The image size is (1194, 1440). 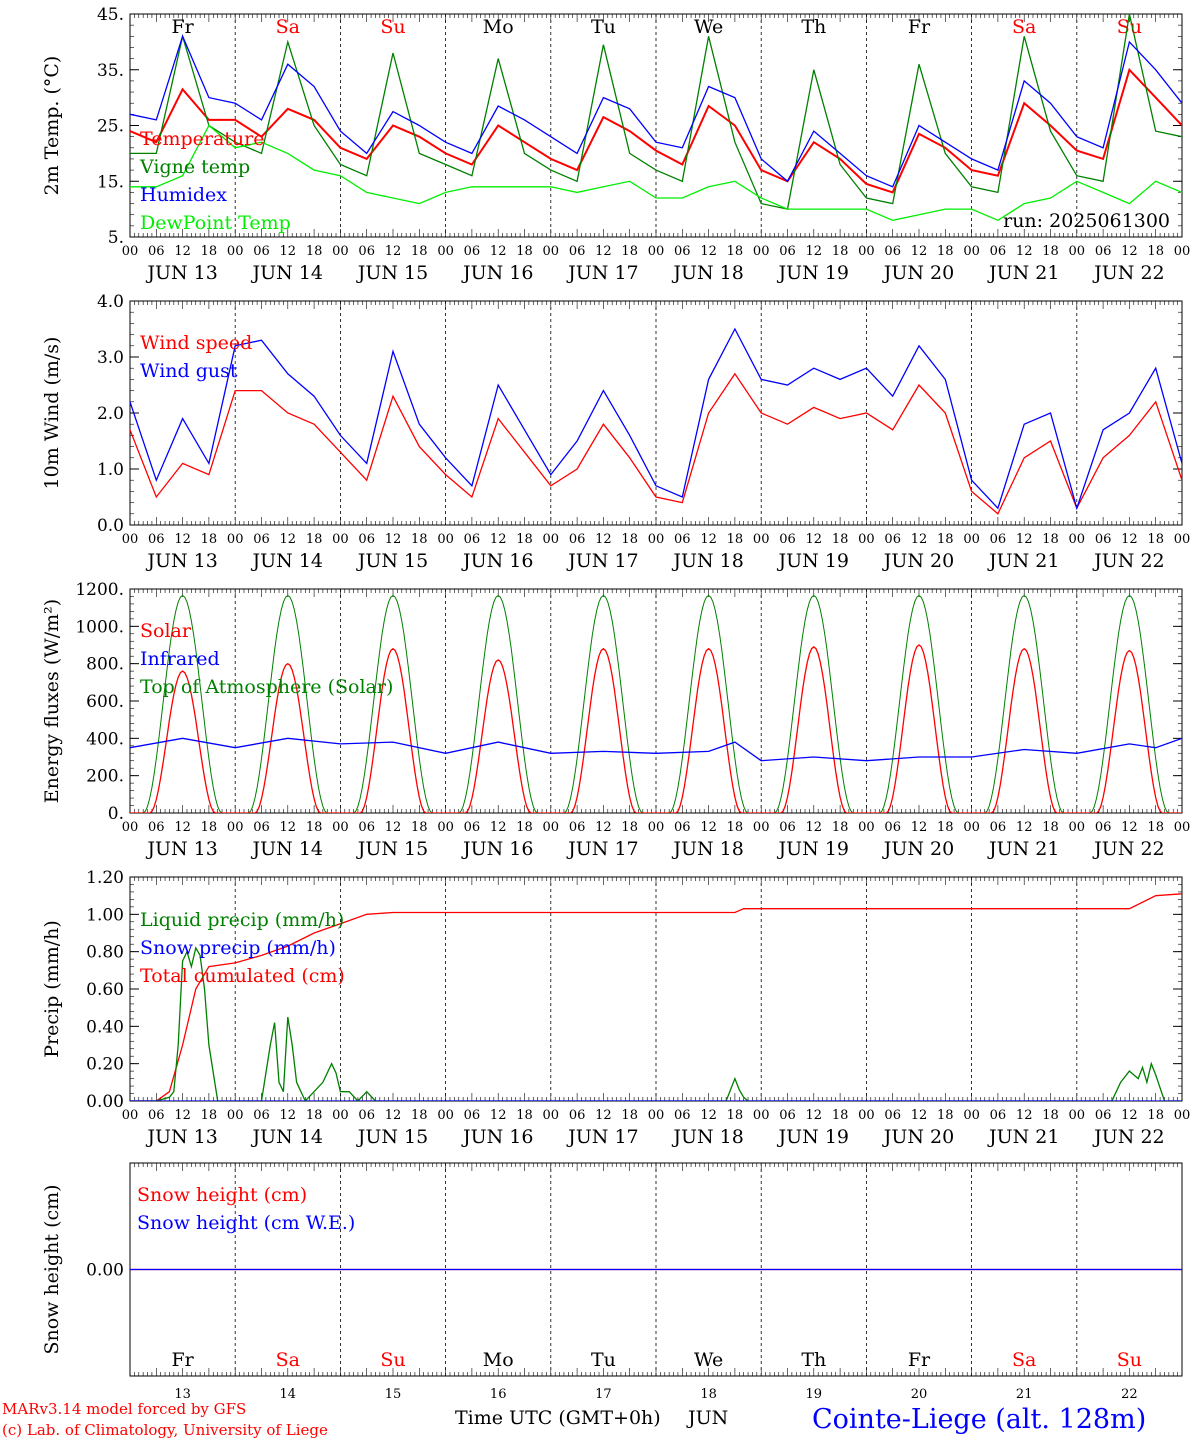 What do you see at coordinates (110, 182) in the screenshot?
I see `y-tick-label: 15.` at bounding box center [110, 182].